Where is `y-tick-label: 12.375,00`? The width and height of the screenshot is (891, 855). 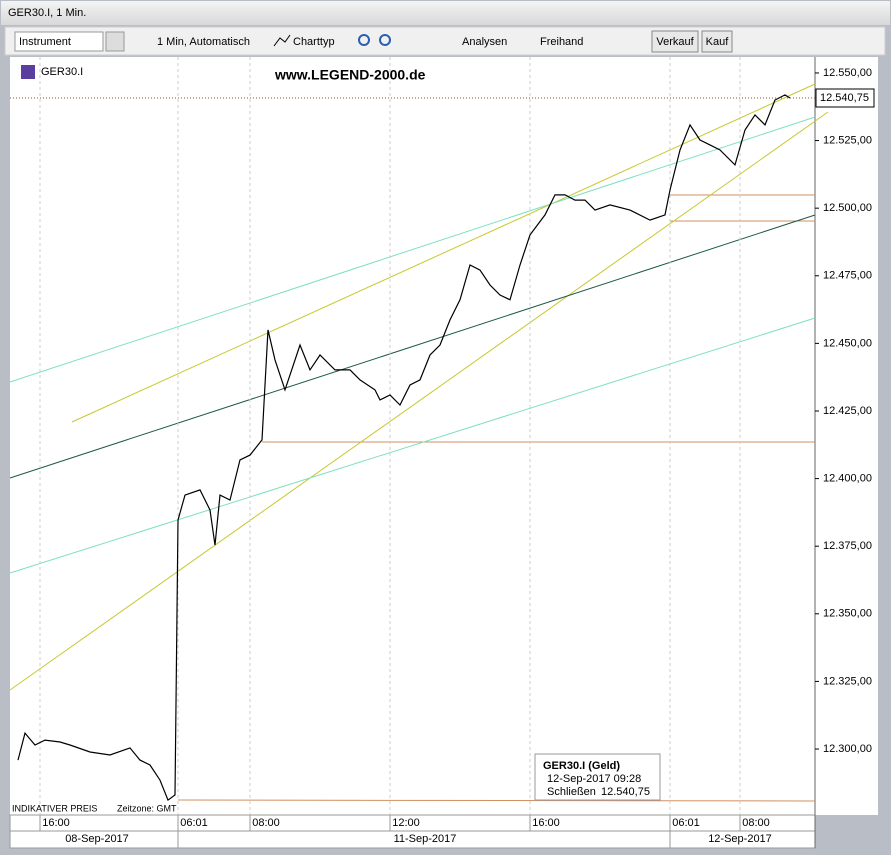
y-tick-label: 12.375,00 is located at coordinates (847, 546).